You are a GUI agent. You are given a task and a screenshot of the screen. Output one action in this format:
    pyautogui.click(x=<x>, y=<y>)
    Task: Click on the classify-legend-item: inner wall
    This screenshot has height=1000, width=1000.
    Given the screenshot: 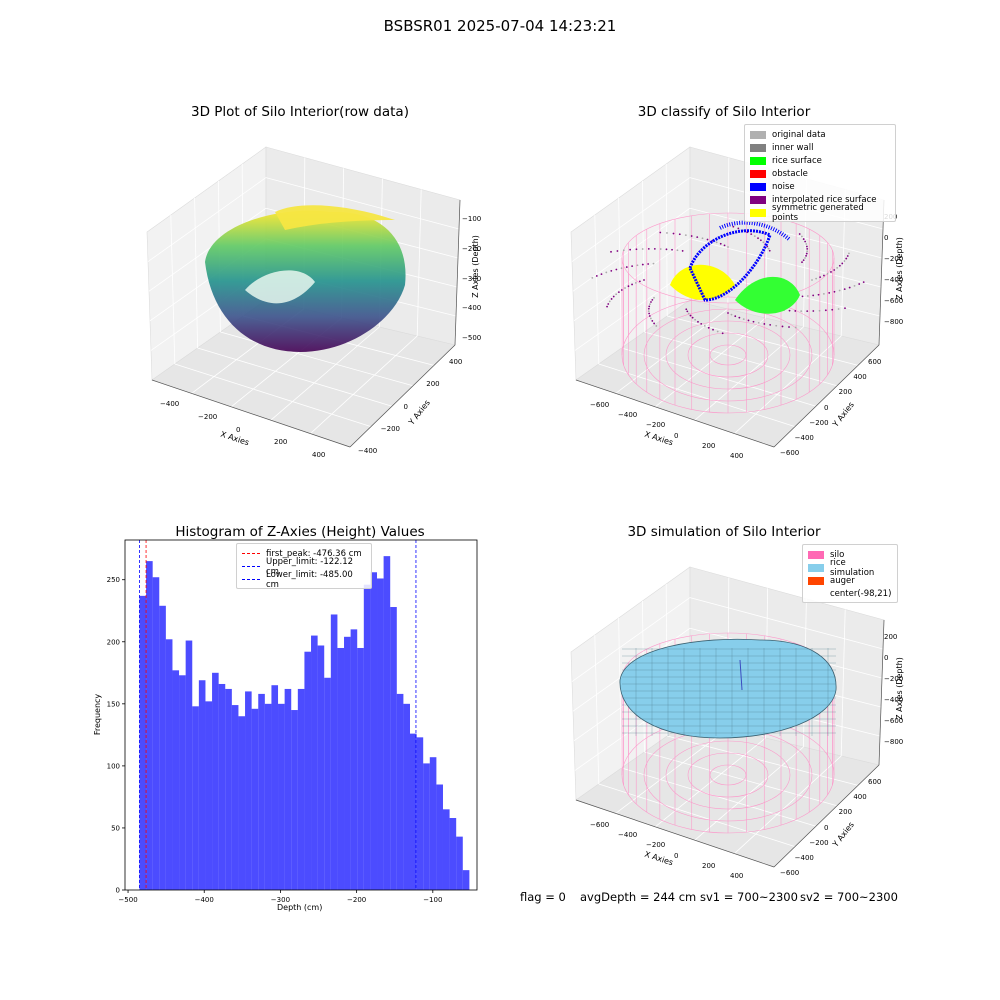 What is the action you would take?
    pyautogui.click(x=820, y=147)
    